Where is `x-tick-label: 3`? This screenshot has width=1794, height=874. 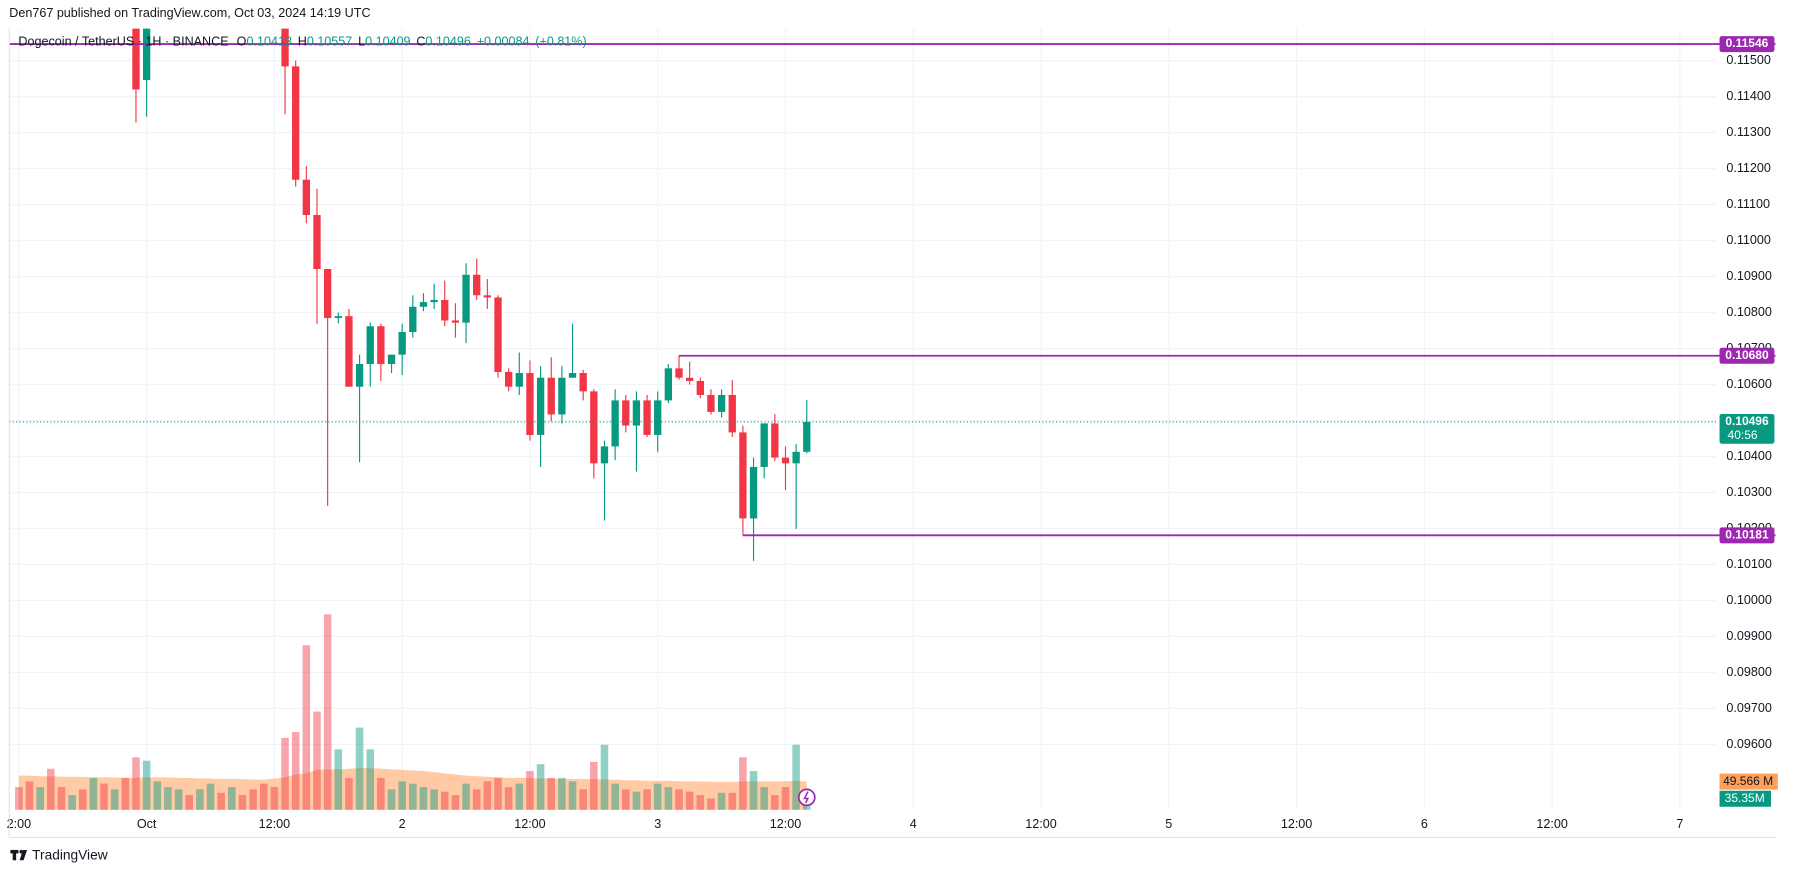 x-tick-label: 3 is located at coordinates (657, 824).